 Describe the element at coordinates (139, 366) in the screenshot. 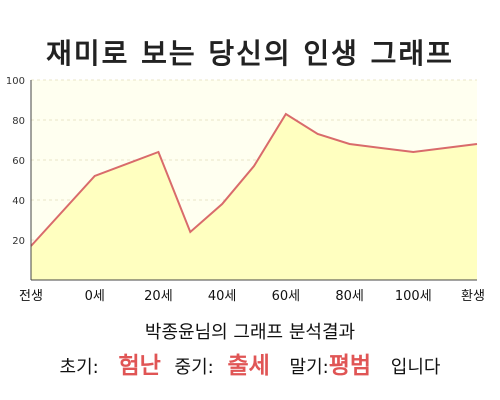

I see `early-value: 험난` at that location.